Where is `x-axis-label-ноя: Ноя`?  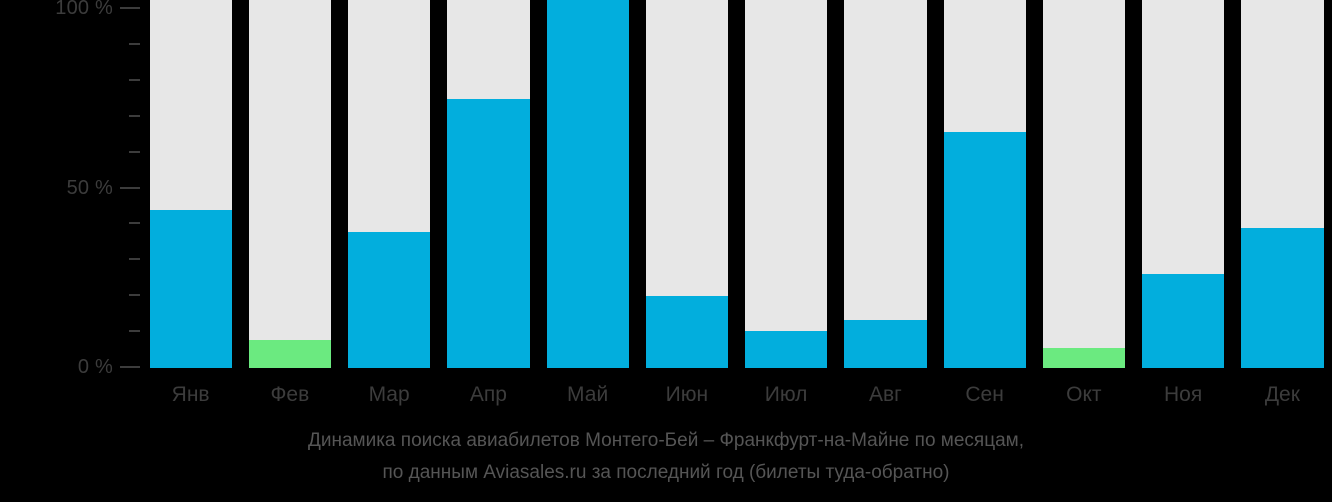 x-axis-label-ноя: Ноя is located at coordinates (1183, 394).